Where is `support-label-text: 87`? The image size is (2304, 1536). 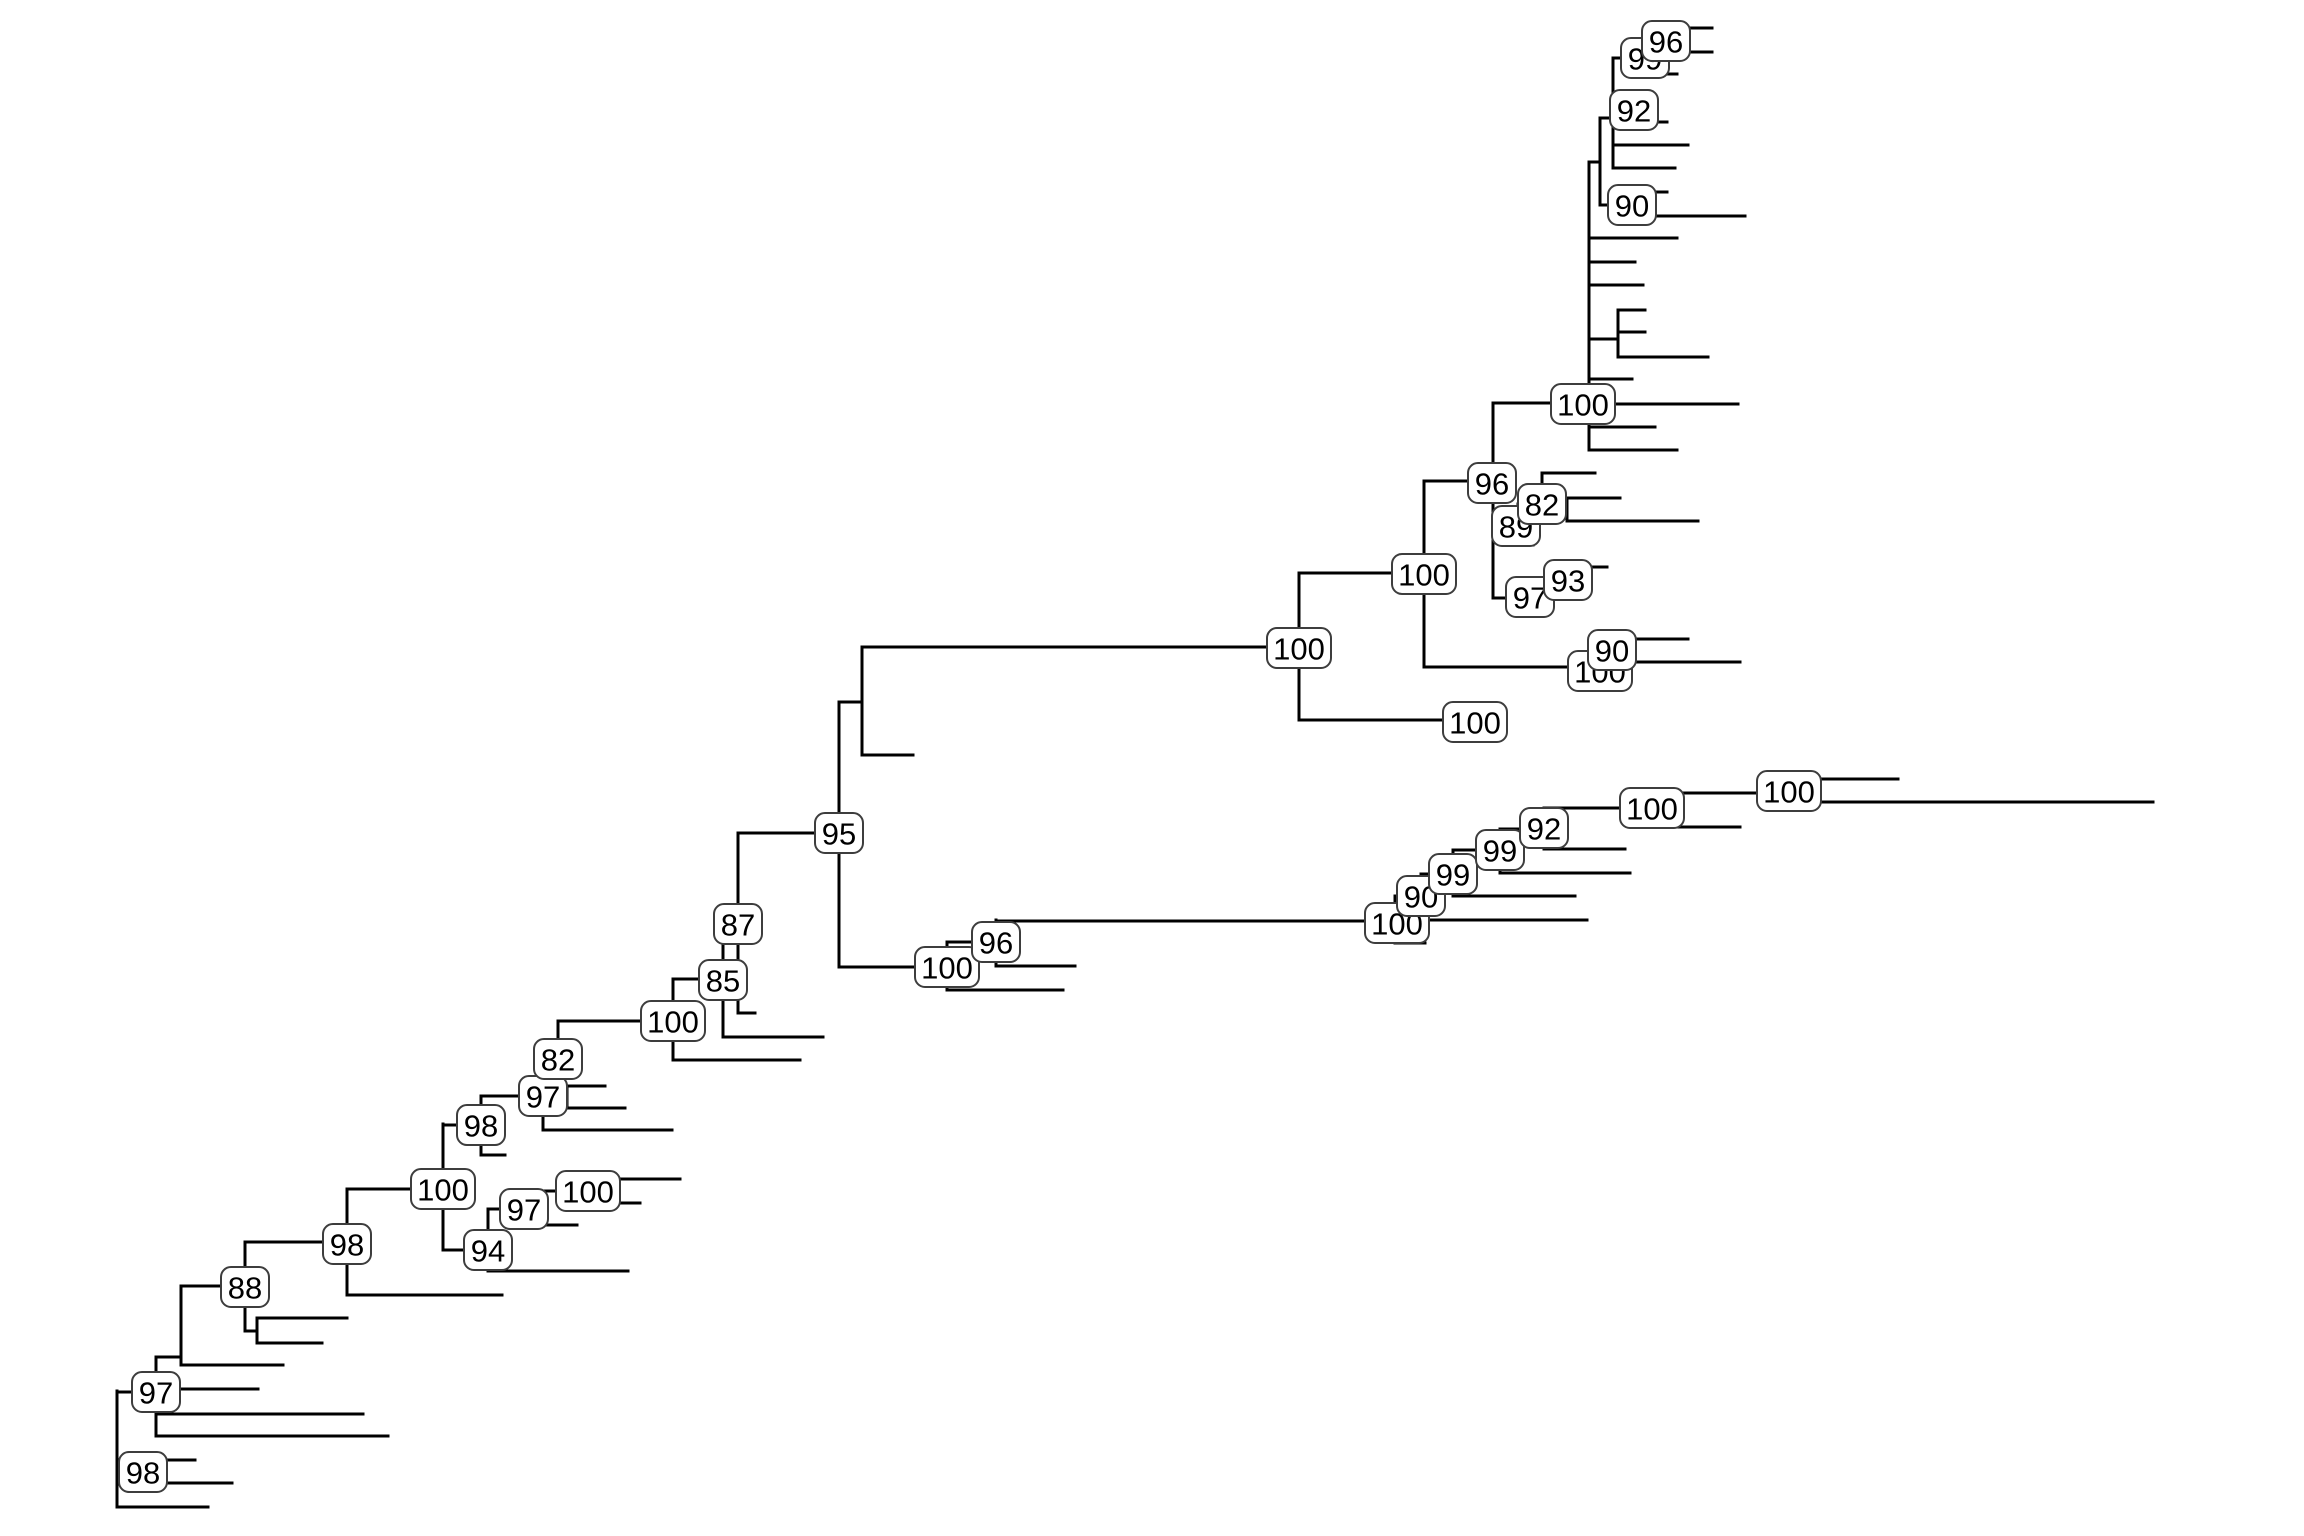
support-label-text: 87 is located at coordinates (738, 925).